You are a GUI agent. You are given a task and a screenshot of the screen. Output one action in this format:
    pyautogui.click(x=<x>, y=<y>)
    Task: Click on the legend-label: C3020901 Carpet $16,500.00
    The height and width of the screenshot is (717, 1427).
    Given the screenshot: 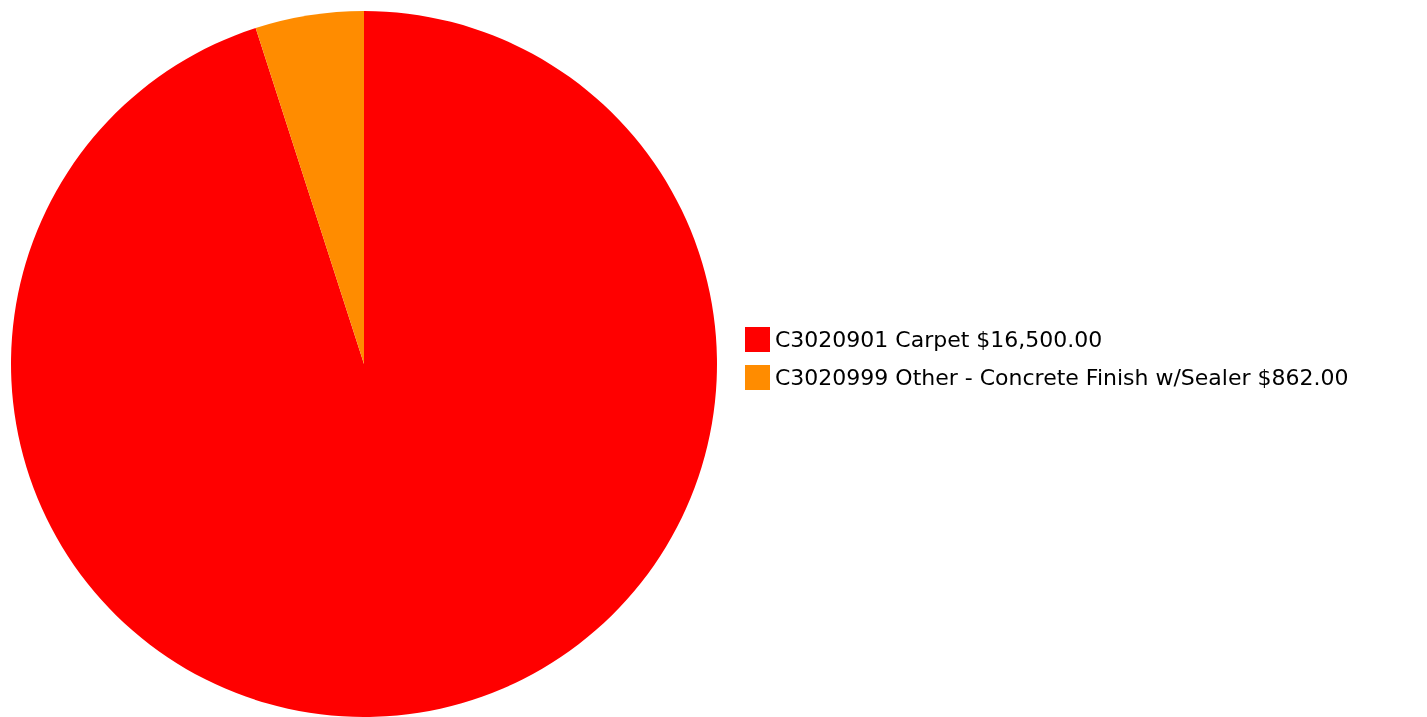 What is the action you would take?
    pyautogui.click(x=939, y=339)
    